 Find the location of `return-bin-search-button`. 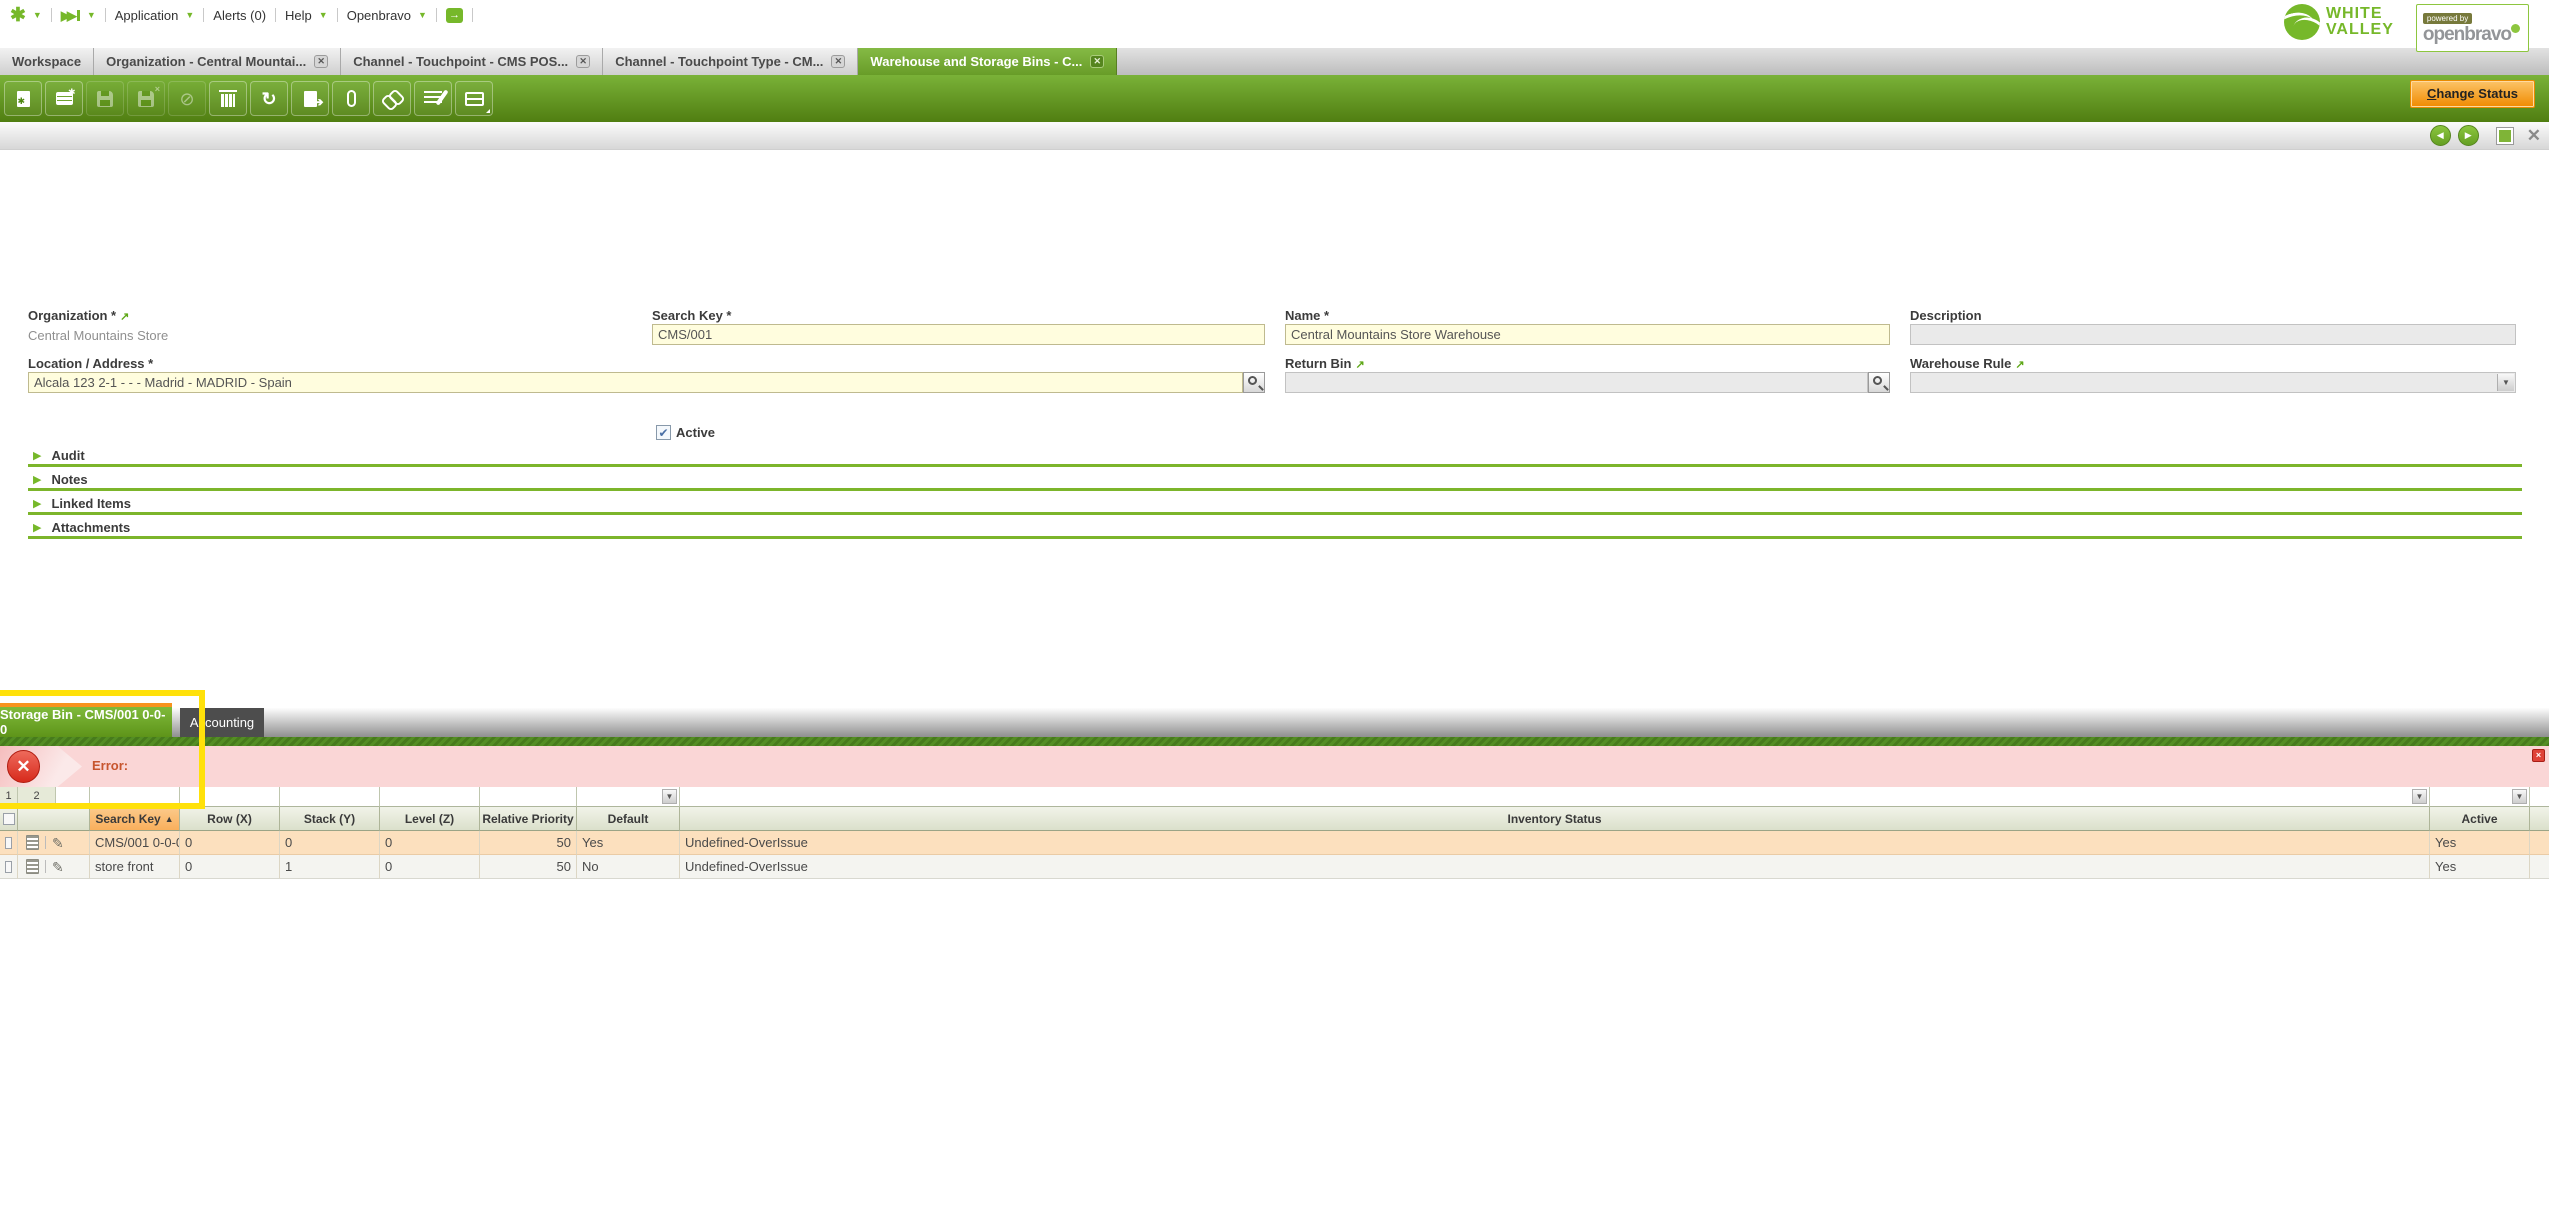

return-bin-search-button is located at coordinates (1879, 382).